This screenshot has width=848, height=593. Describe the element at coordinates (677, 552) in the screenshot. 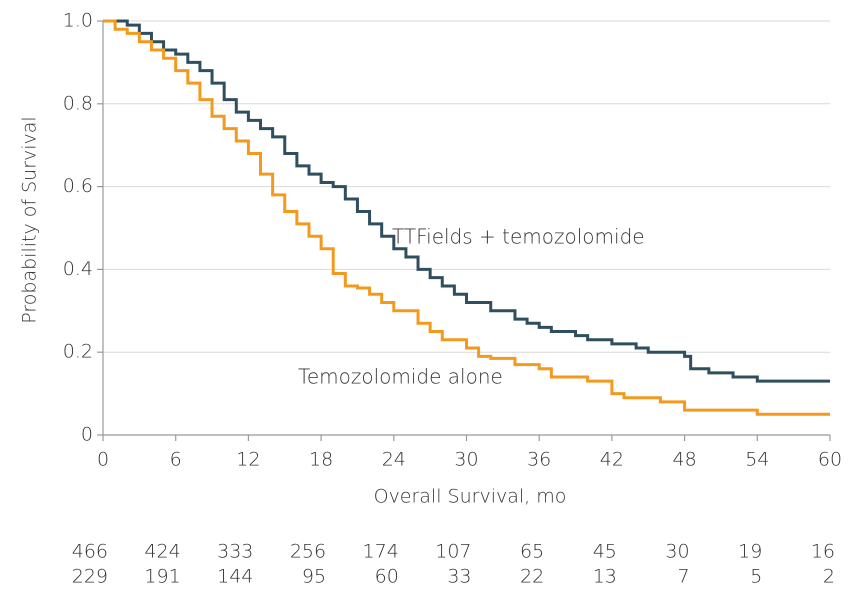

I see `at-risk-count: 30` at that location.